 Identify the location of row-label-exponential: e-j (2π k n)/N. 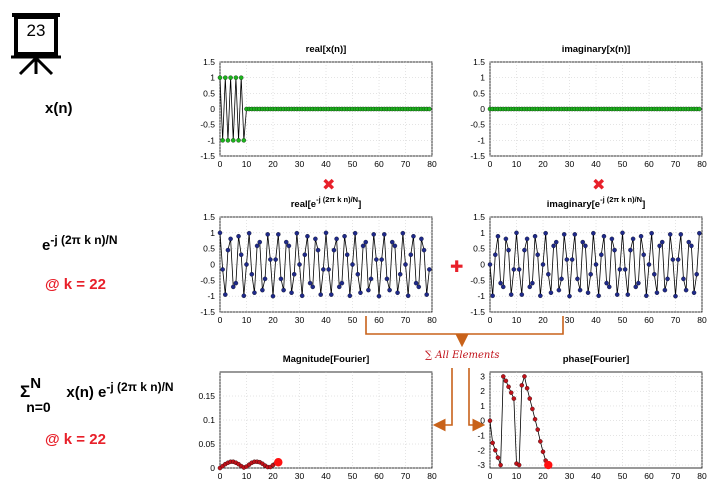
(80, 243).